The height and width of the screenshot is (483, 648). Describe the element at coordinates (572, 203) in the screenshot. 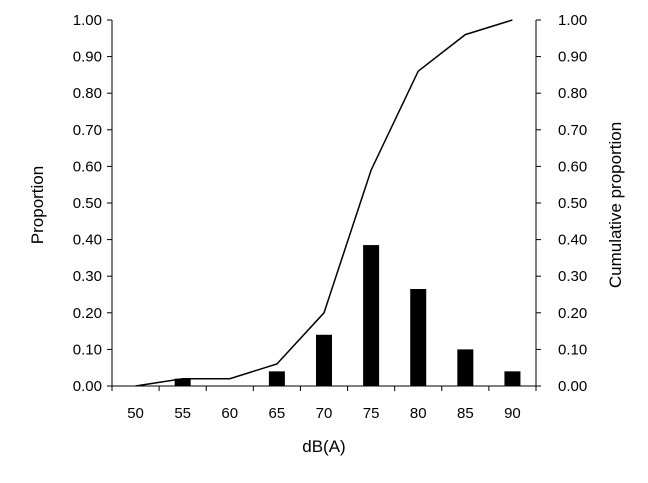

I see `y2-tick-label: 0.50` at that location.